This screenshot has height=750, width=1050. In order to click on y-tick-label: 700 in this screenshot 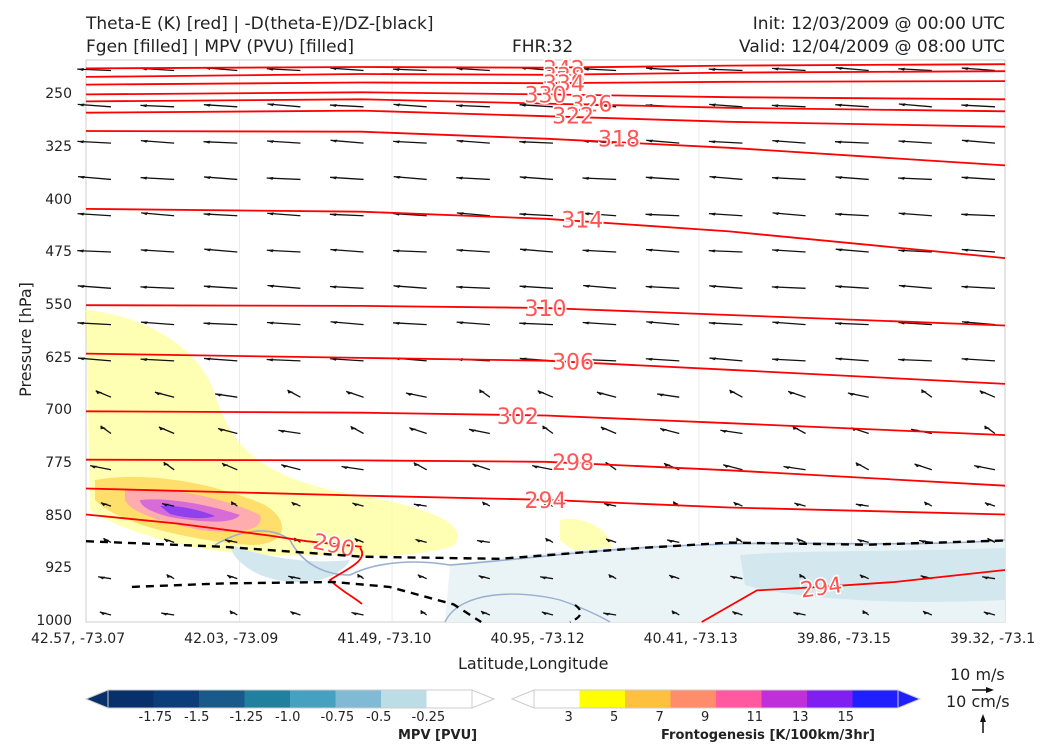, I will do `click(58, 410)`.